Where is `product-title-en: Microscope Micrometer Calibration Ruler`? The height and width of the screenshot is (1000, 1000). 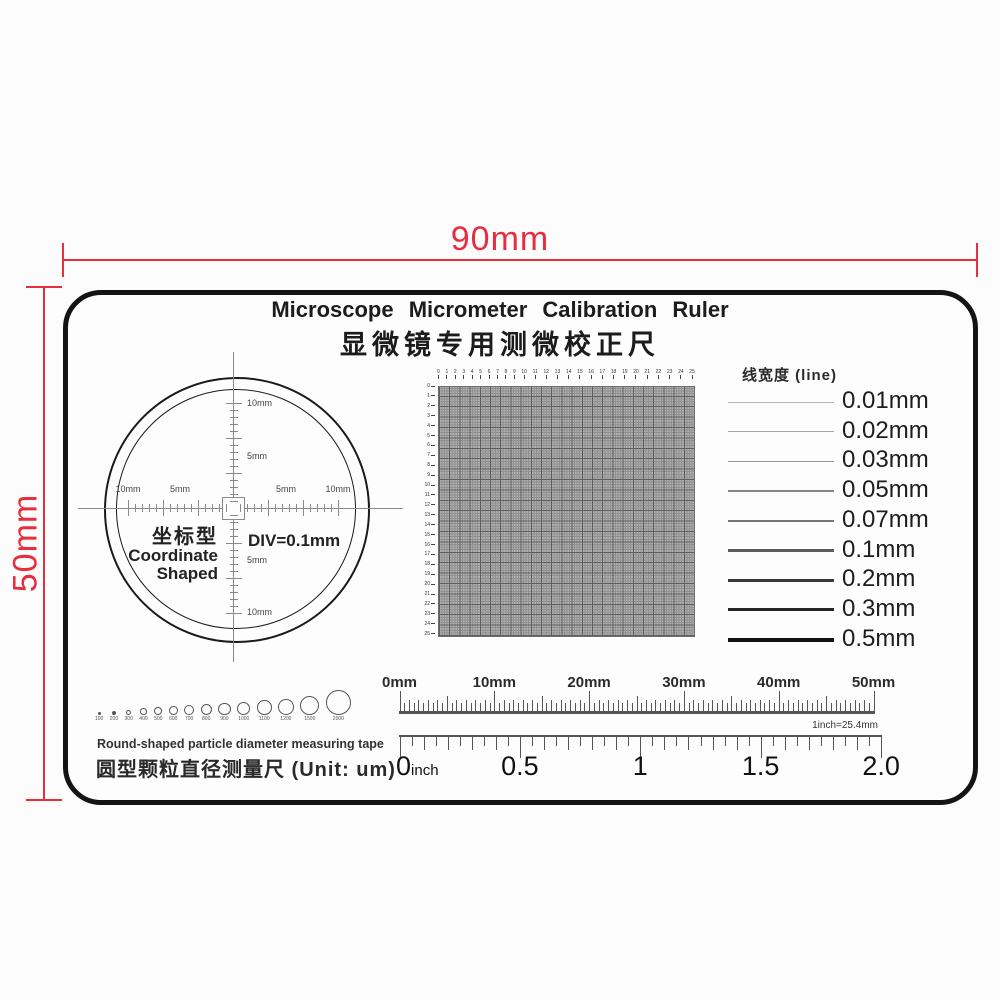
product-title-en: Microscope Micrometer Calibration Ruler is located at coordinates (500, 309).